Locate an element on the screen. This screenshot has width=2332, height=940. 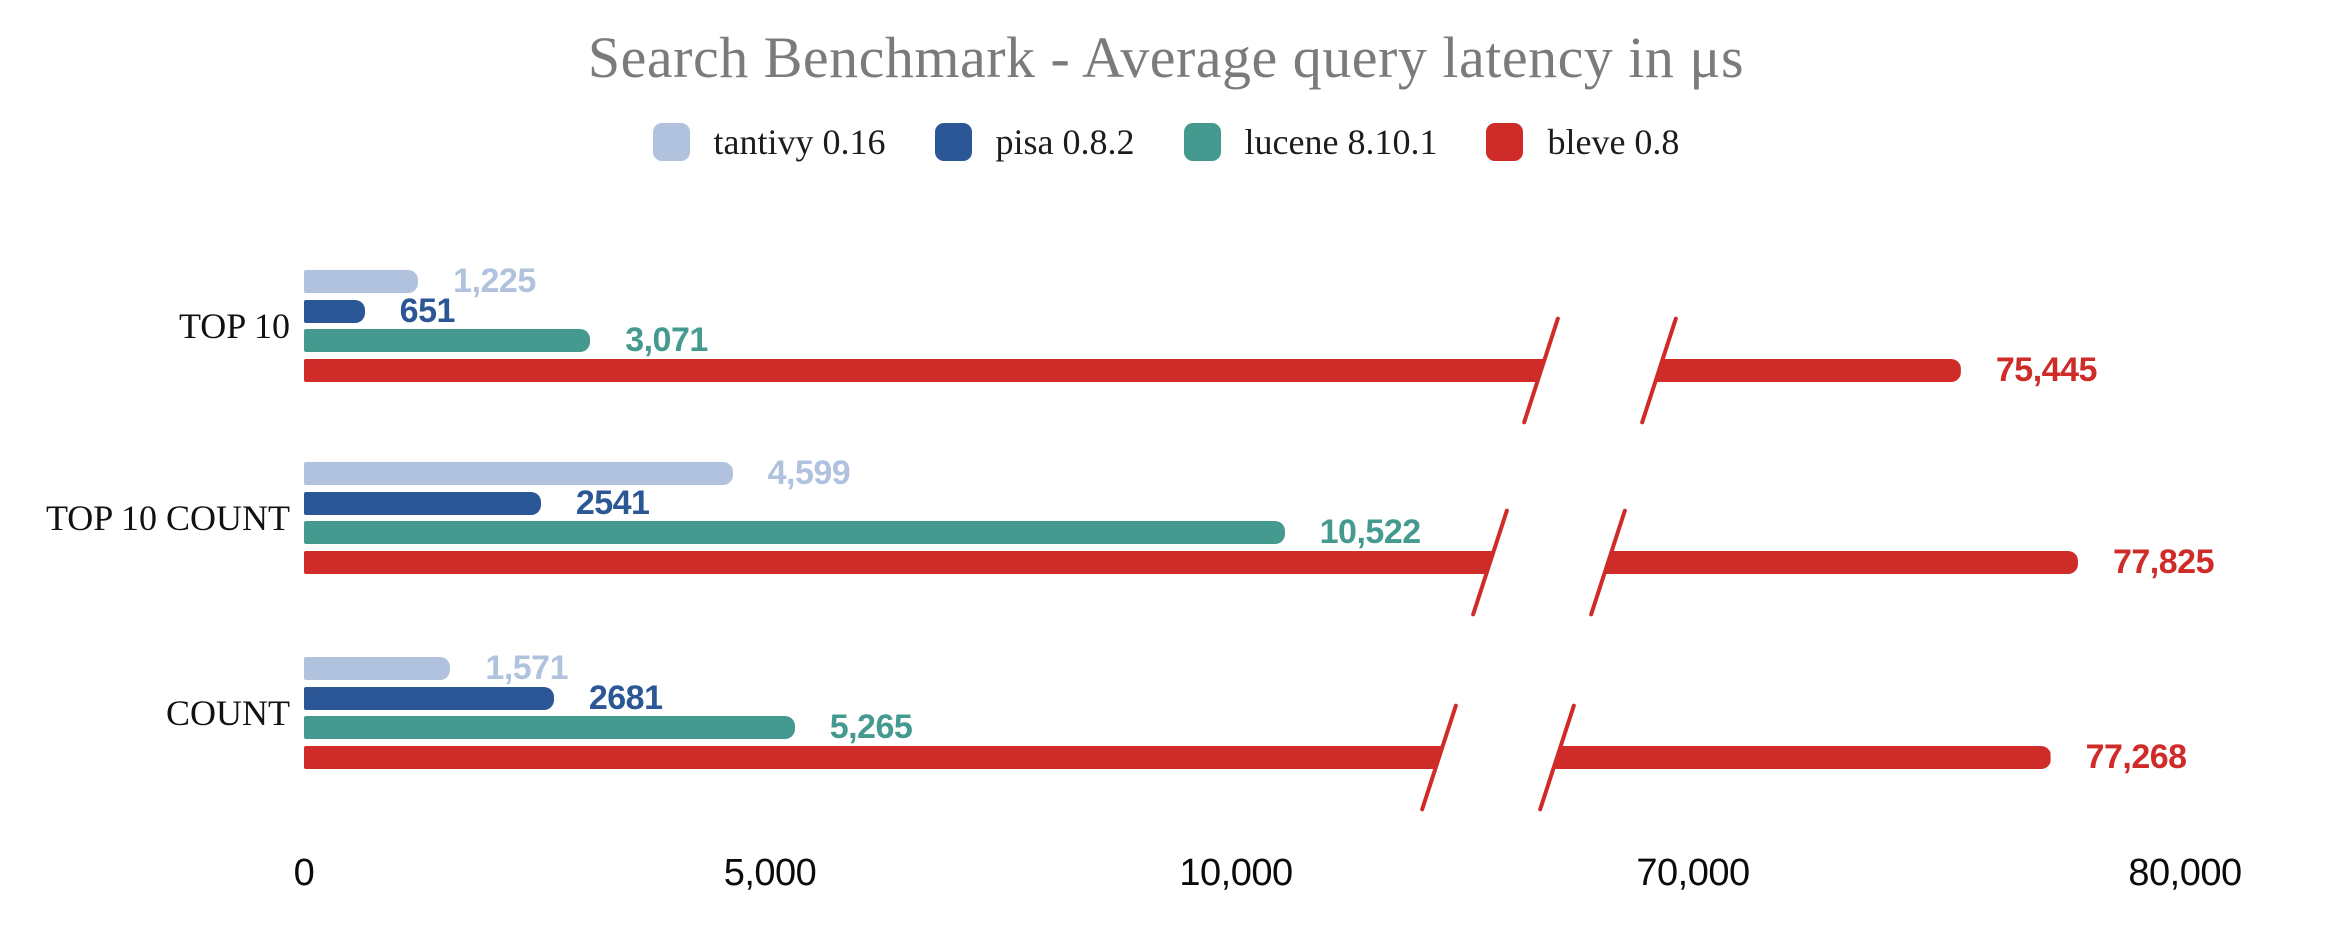
value-label-top-10-count-pisa-0-8-2: 2541 is located at coordinates (612, 503).